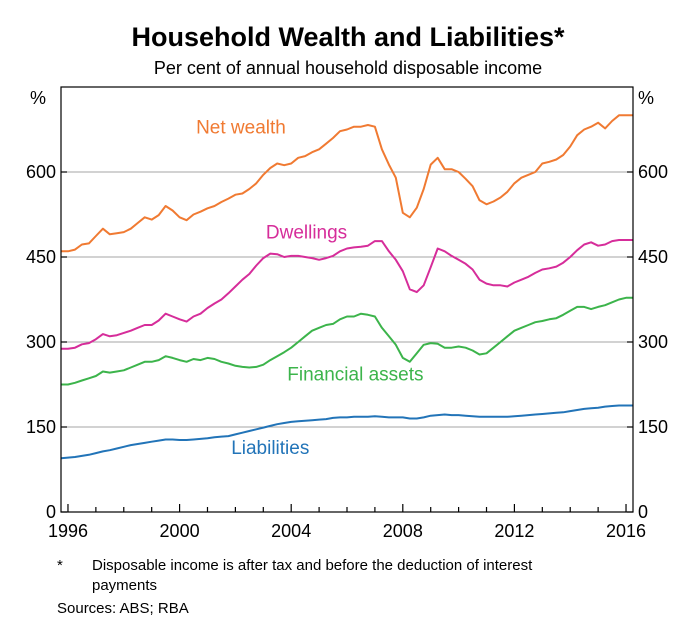 The width and height of the screenshot is (697, 643). Describe the element at coordinates (241, 127) in the screenshot. I see `series-label-net-wealth: Net wealth` at that location.